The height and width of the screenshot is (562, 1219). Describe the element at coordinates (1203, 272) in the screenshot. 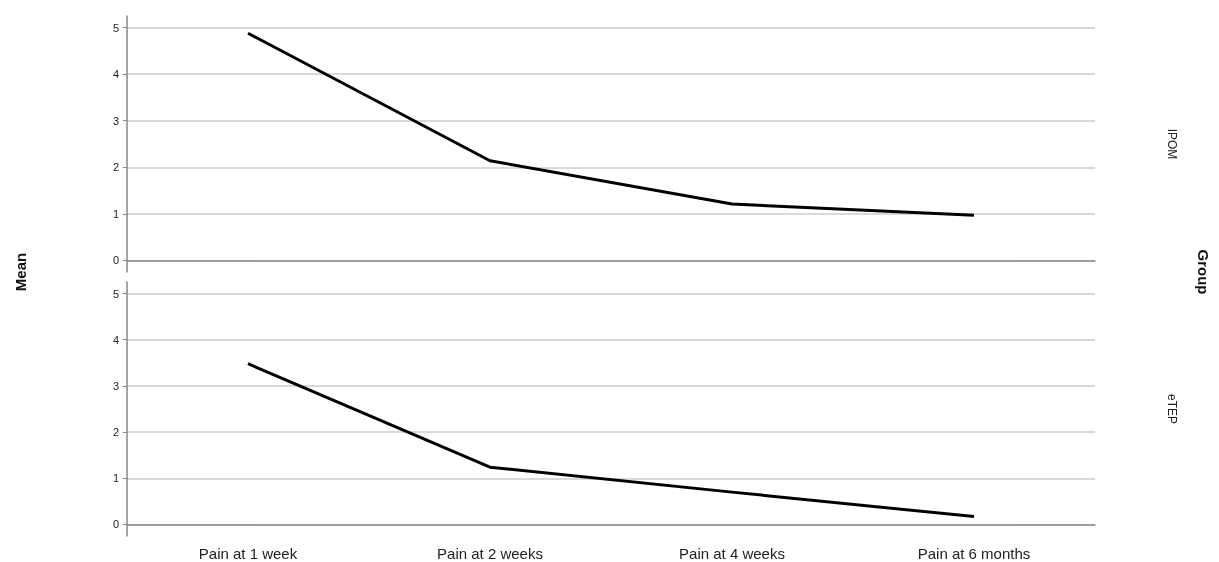

I see `y2-axis-title: Group` at that location.